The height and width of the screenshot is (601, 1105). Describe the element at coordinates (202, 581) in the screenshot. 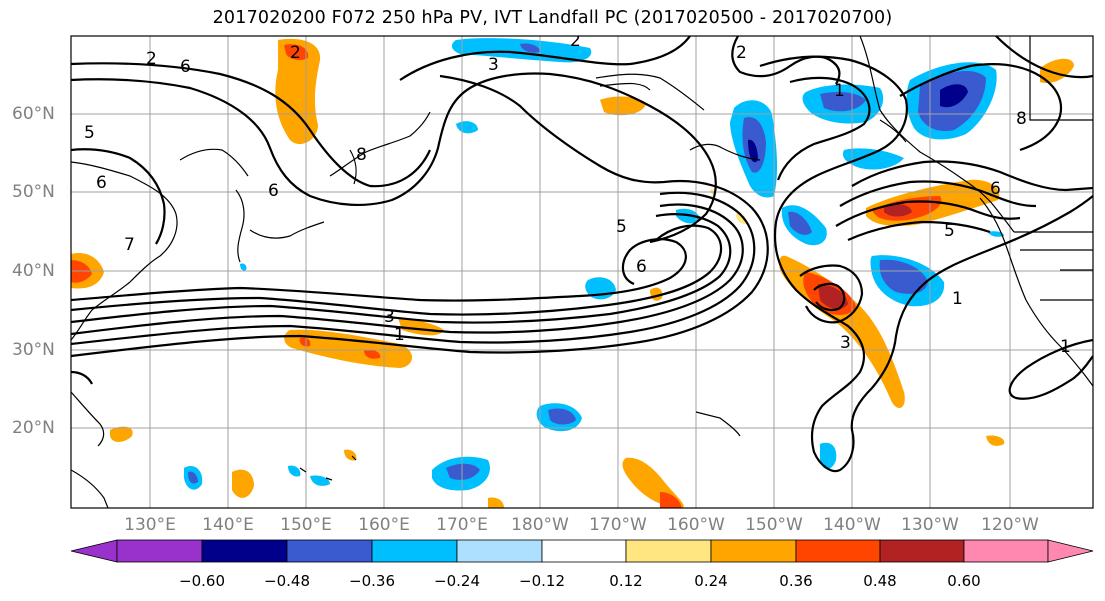

I see `colorbar-tick-label: −0.60` at that location.